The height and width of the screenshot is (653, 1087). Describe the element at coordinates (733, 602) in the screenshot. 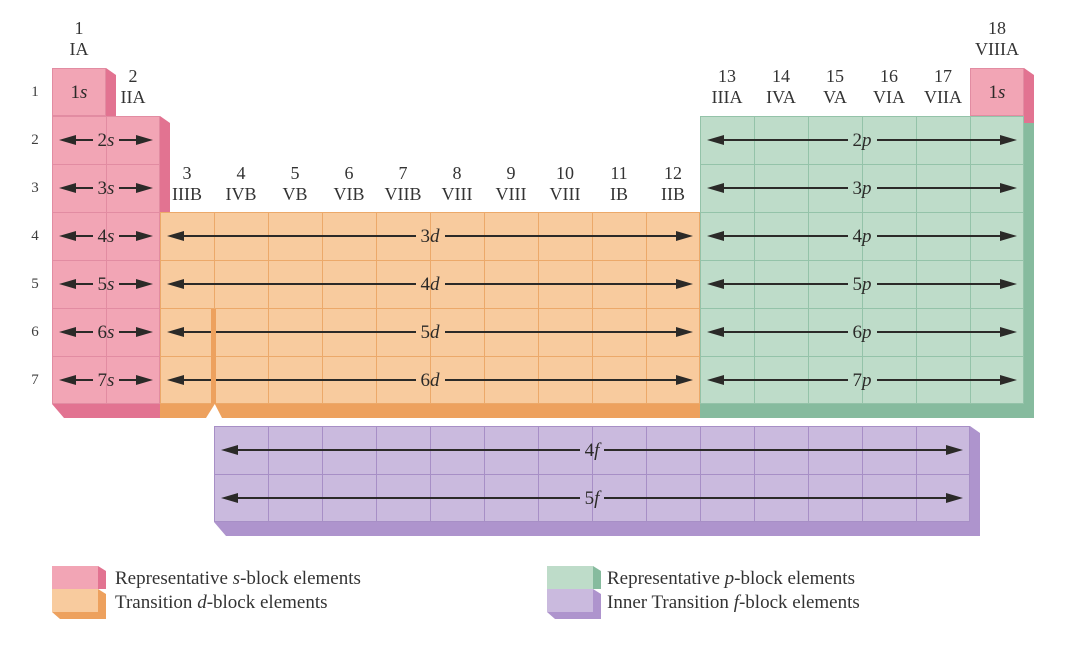

I see `legend-label-f-block: Inner Transition f-block elements` at that location.